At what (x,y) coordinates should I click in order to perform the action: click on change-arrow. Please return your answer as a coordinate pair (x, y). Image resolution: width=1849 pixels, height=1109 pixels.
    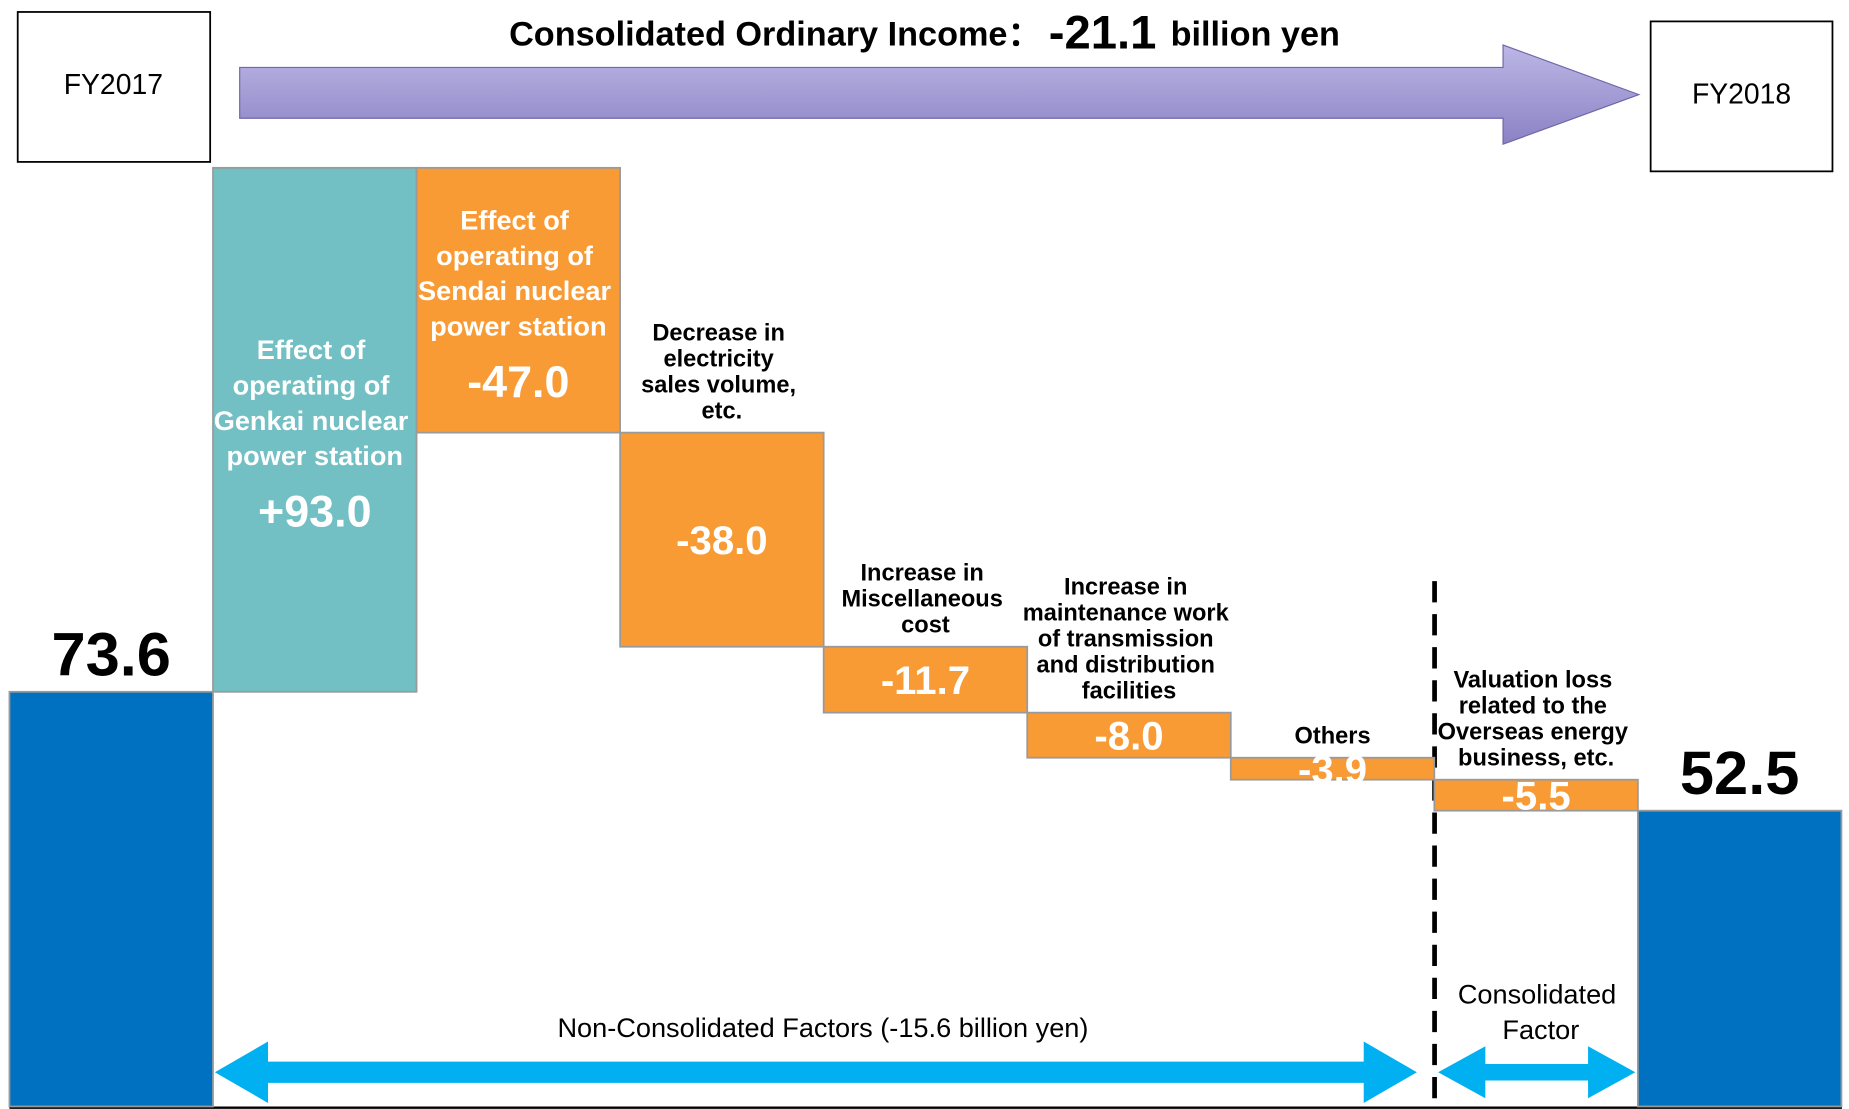
    Looking at the image, I should click on (940, 95).